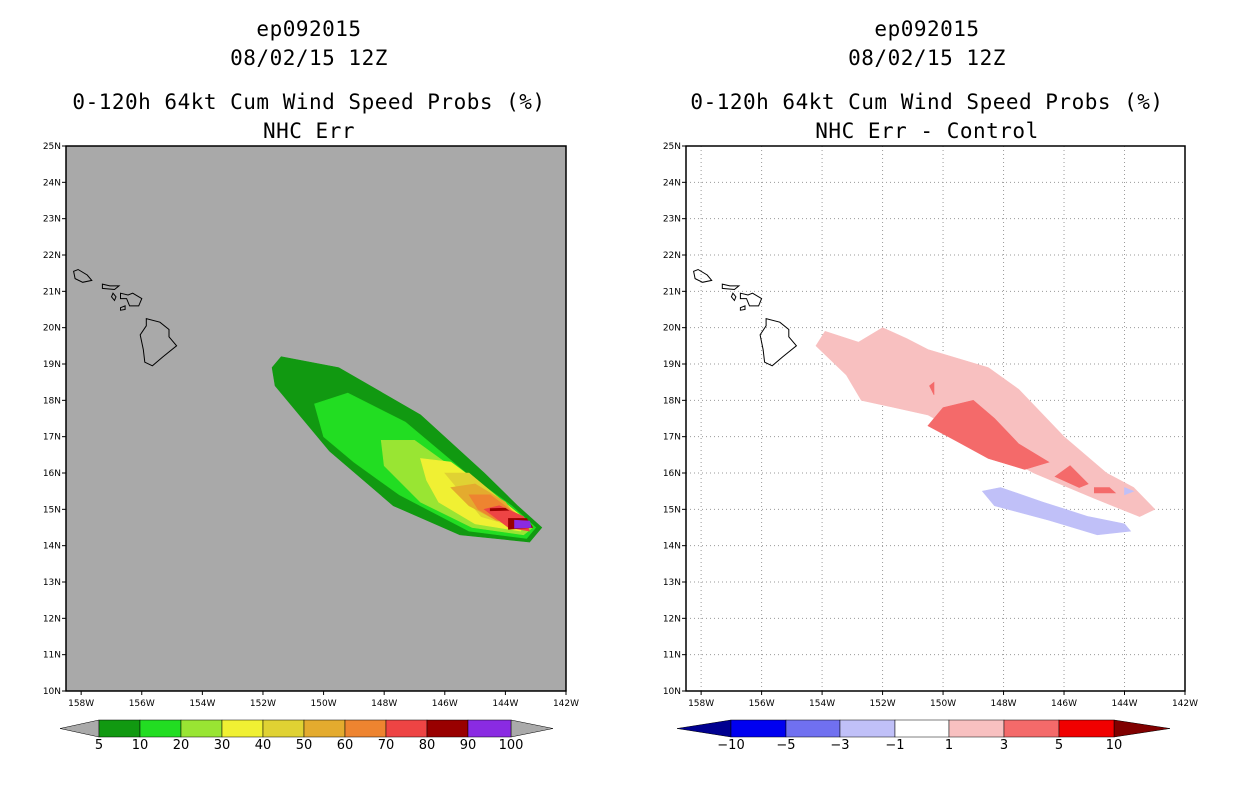  What do you see at coordinates (345, 745) in the screenshot?
I see `colorbar-label: 60` at bounding box center [345, 745].